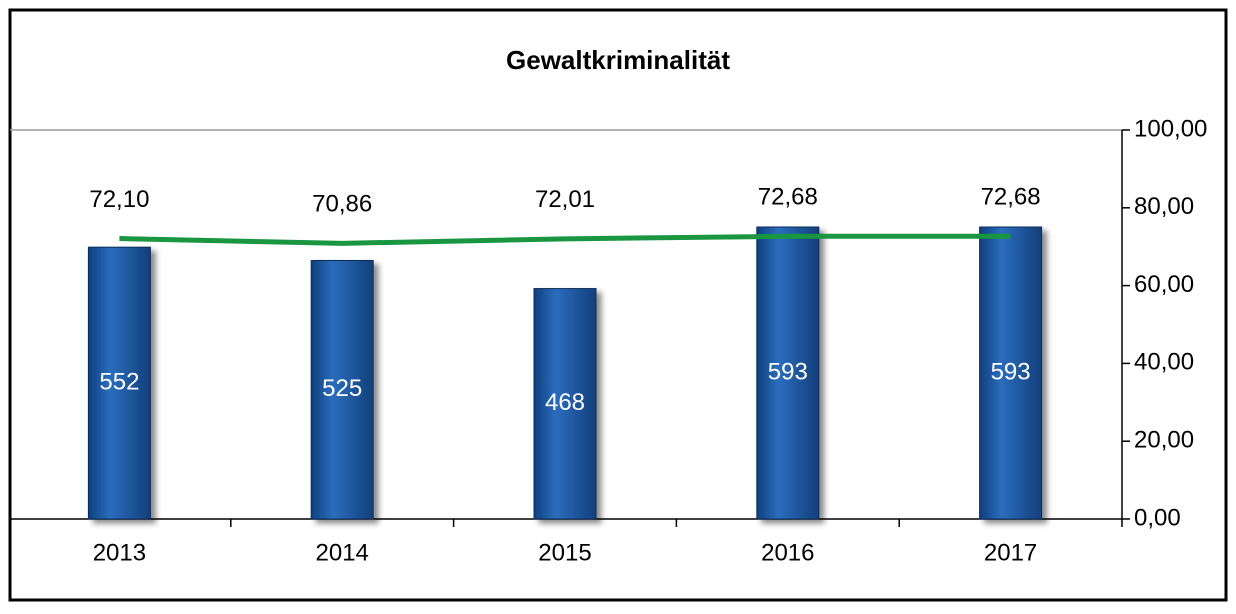  What do you see at coordinates (1010, 552) in the screenshot?
I see `x-tick-label: 2017` at bounding box center [1010, 552].